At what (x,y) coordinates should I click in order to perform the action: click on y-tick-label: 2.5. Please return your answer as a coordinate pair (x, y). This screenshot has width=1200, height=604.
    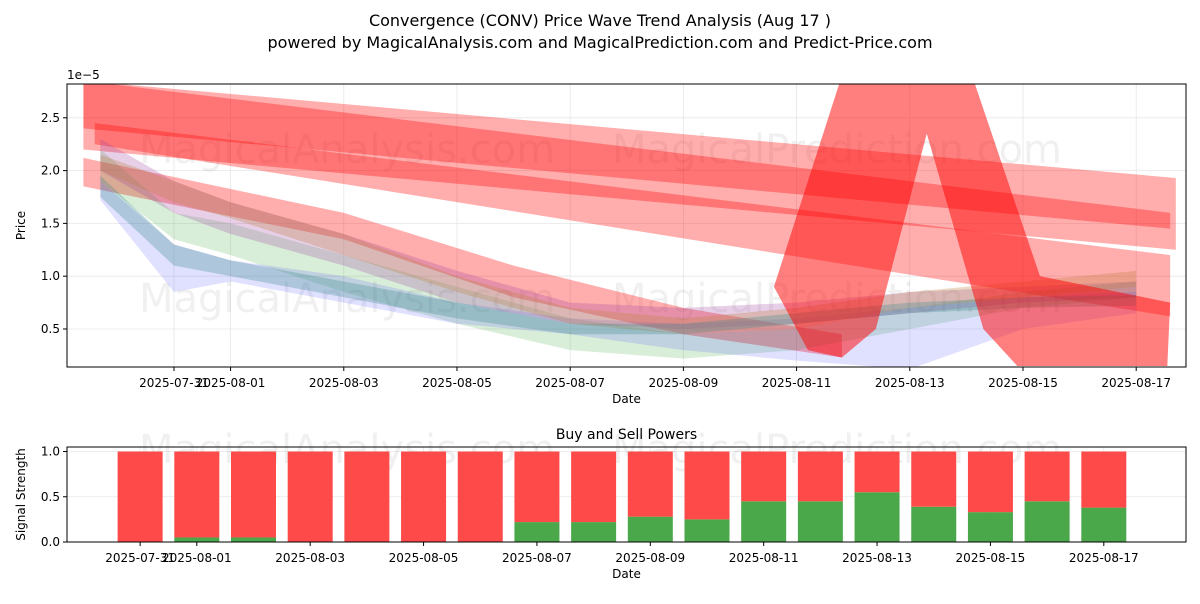
    Looking at the image, I should click on (50, 118).